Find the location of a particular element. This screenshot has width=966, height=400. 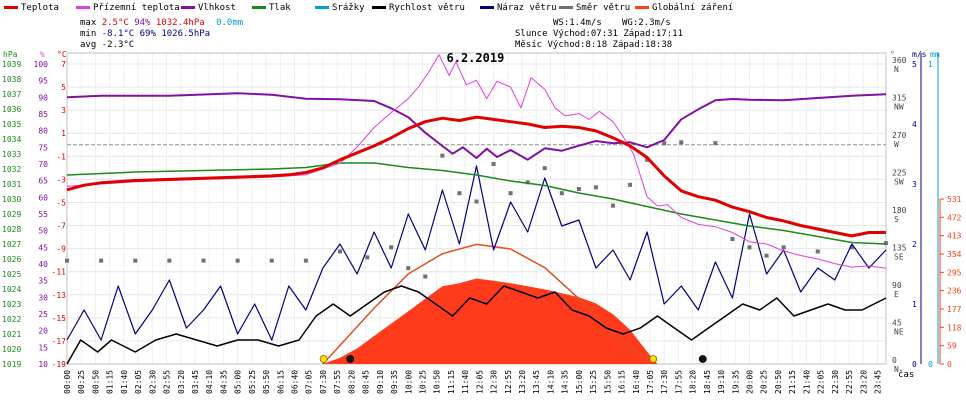

max-pressure: 1032.4hPa is located at coordinates (180, 23).